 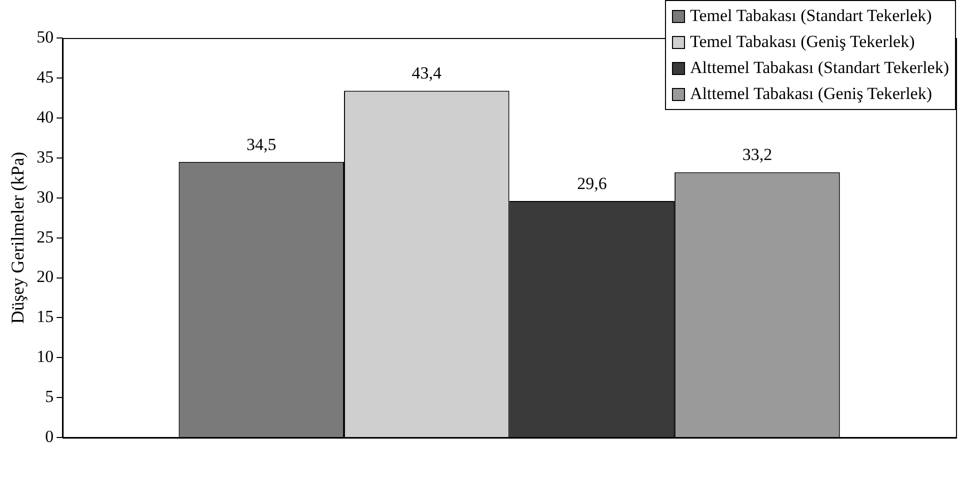 I want to click on data-label: 29,6, so click(x=592, y=184).